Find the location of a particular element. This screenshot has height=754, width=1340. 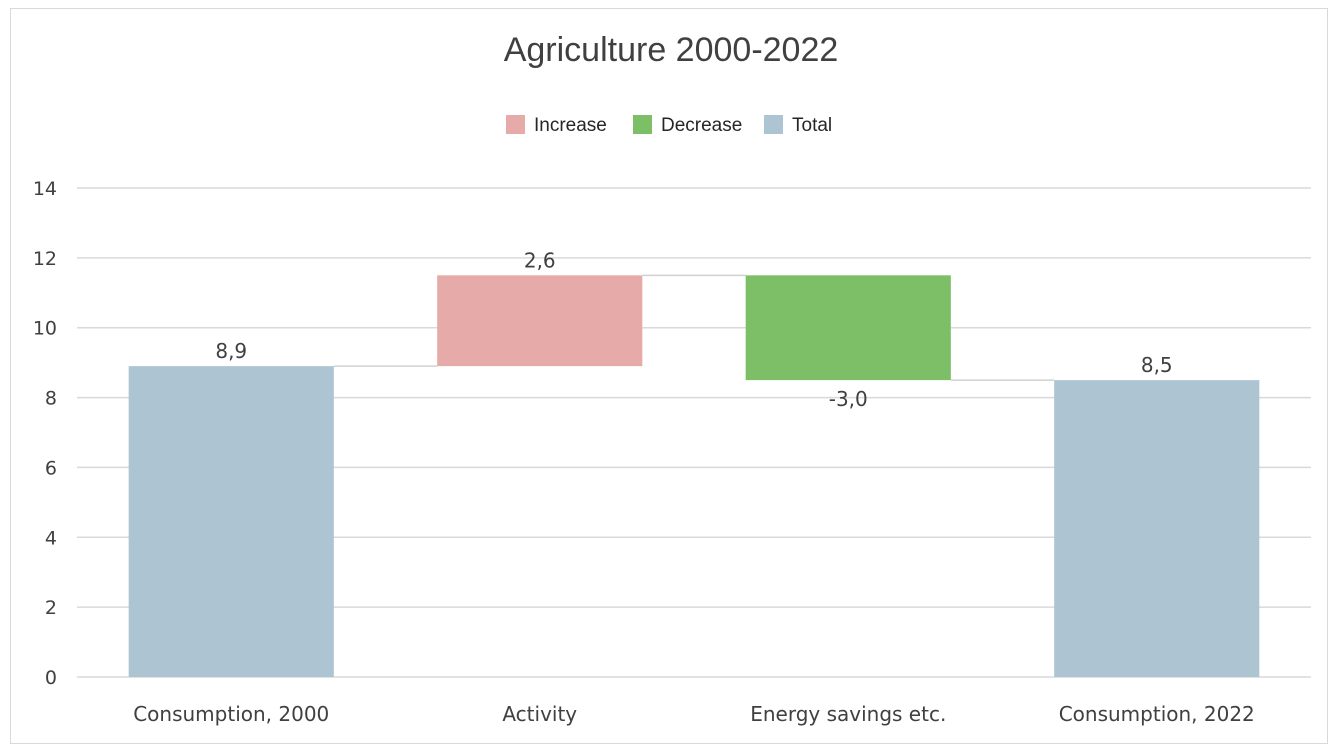

y-tick-label: 14 is located at coordinates (45, 189).